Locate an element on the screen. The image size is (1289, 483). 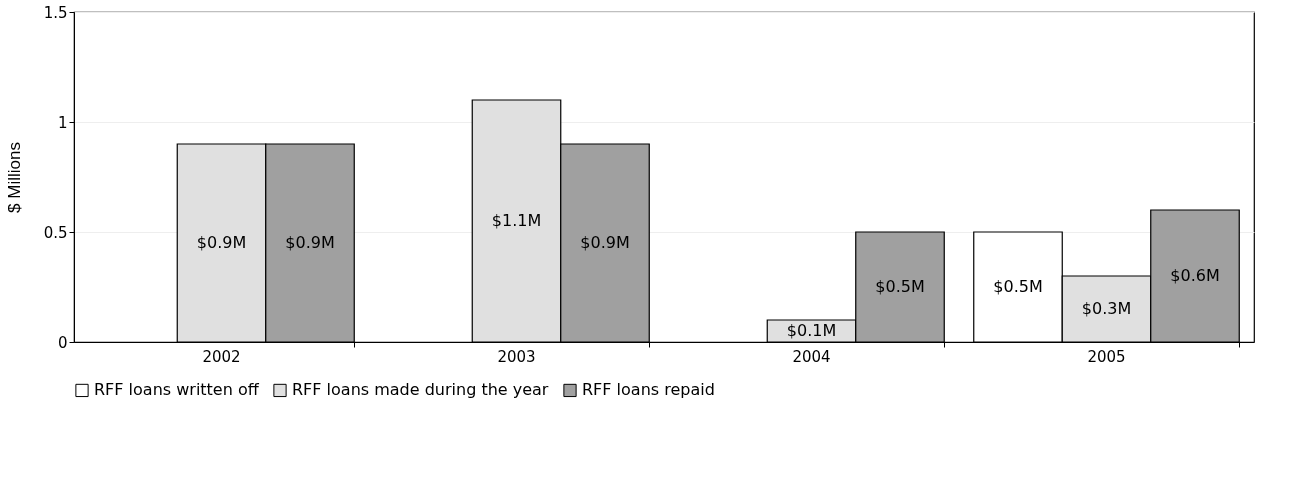
x-tick-label: 2005 is located at coordinates (1106, 356).